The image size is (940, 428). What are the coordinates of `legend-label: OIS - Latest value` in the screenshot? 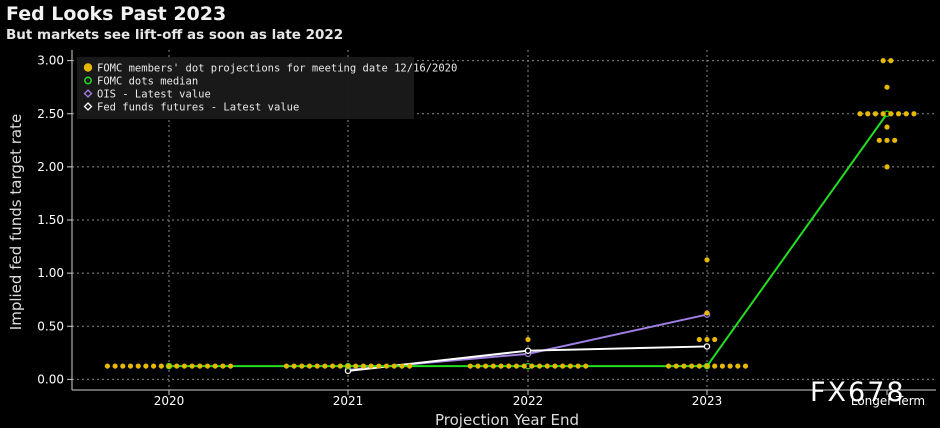 It's located at (154, 95).